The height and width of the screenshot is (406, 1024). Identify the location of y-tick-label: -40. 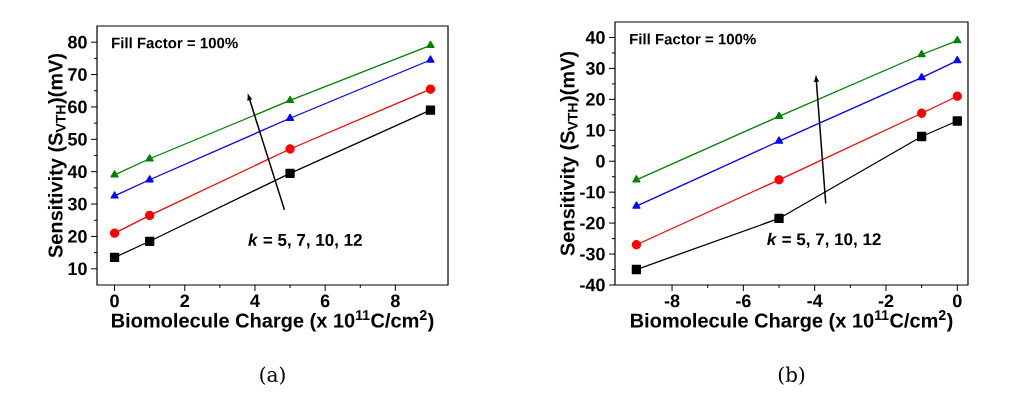
(592, 285).